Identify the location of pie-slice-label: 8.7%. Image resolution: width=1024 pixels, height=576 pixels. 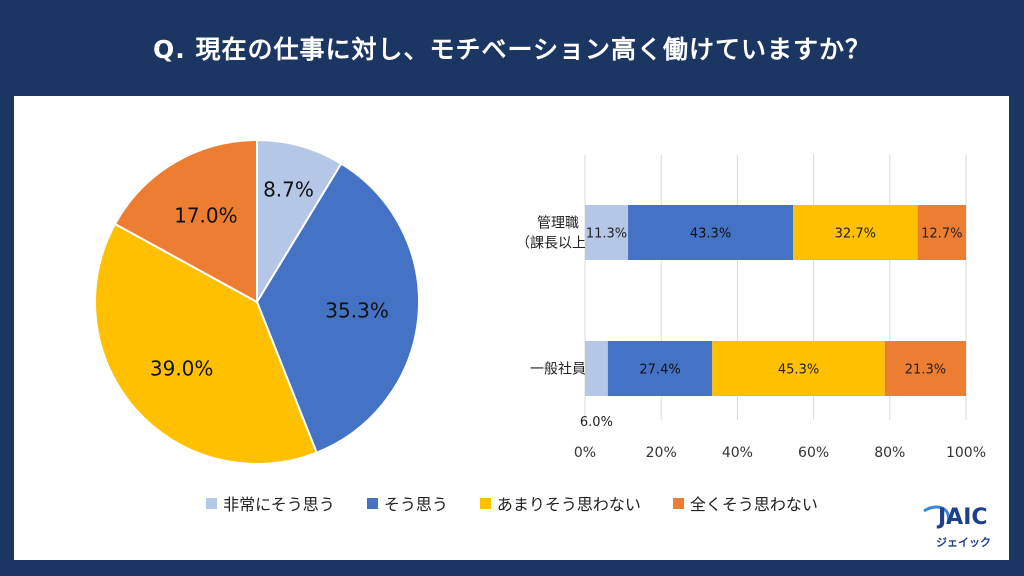
(288, 190).